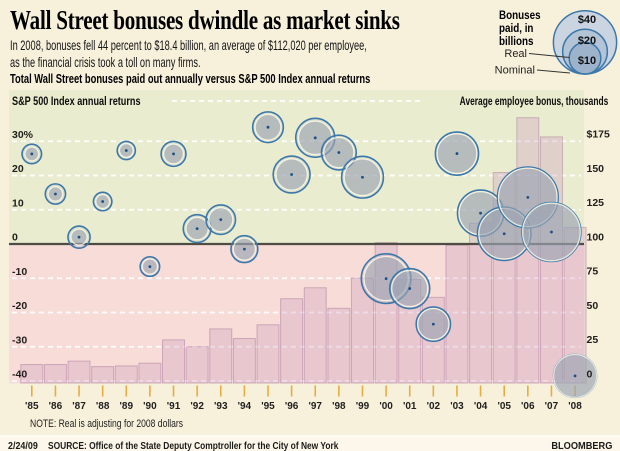 The image size is (620, 451). I want to click on legend-size-label: $20, so click(587, 41).